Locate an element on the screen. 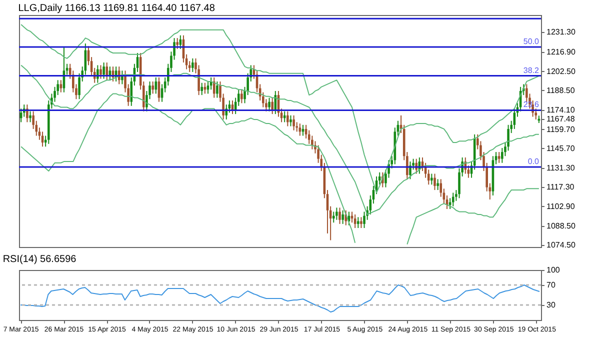 The height and width of the screenshot is (349, 600). y-tick-label: 1088.50 is located at coordinates (561, 225).